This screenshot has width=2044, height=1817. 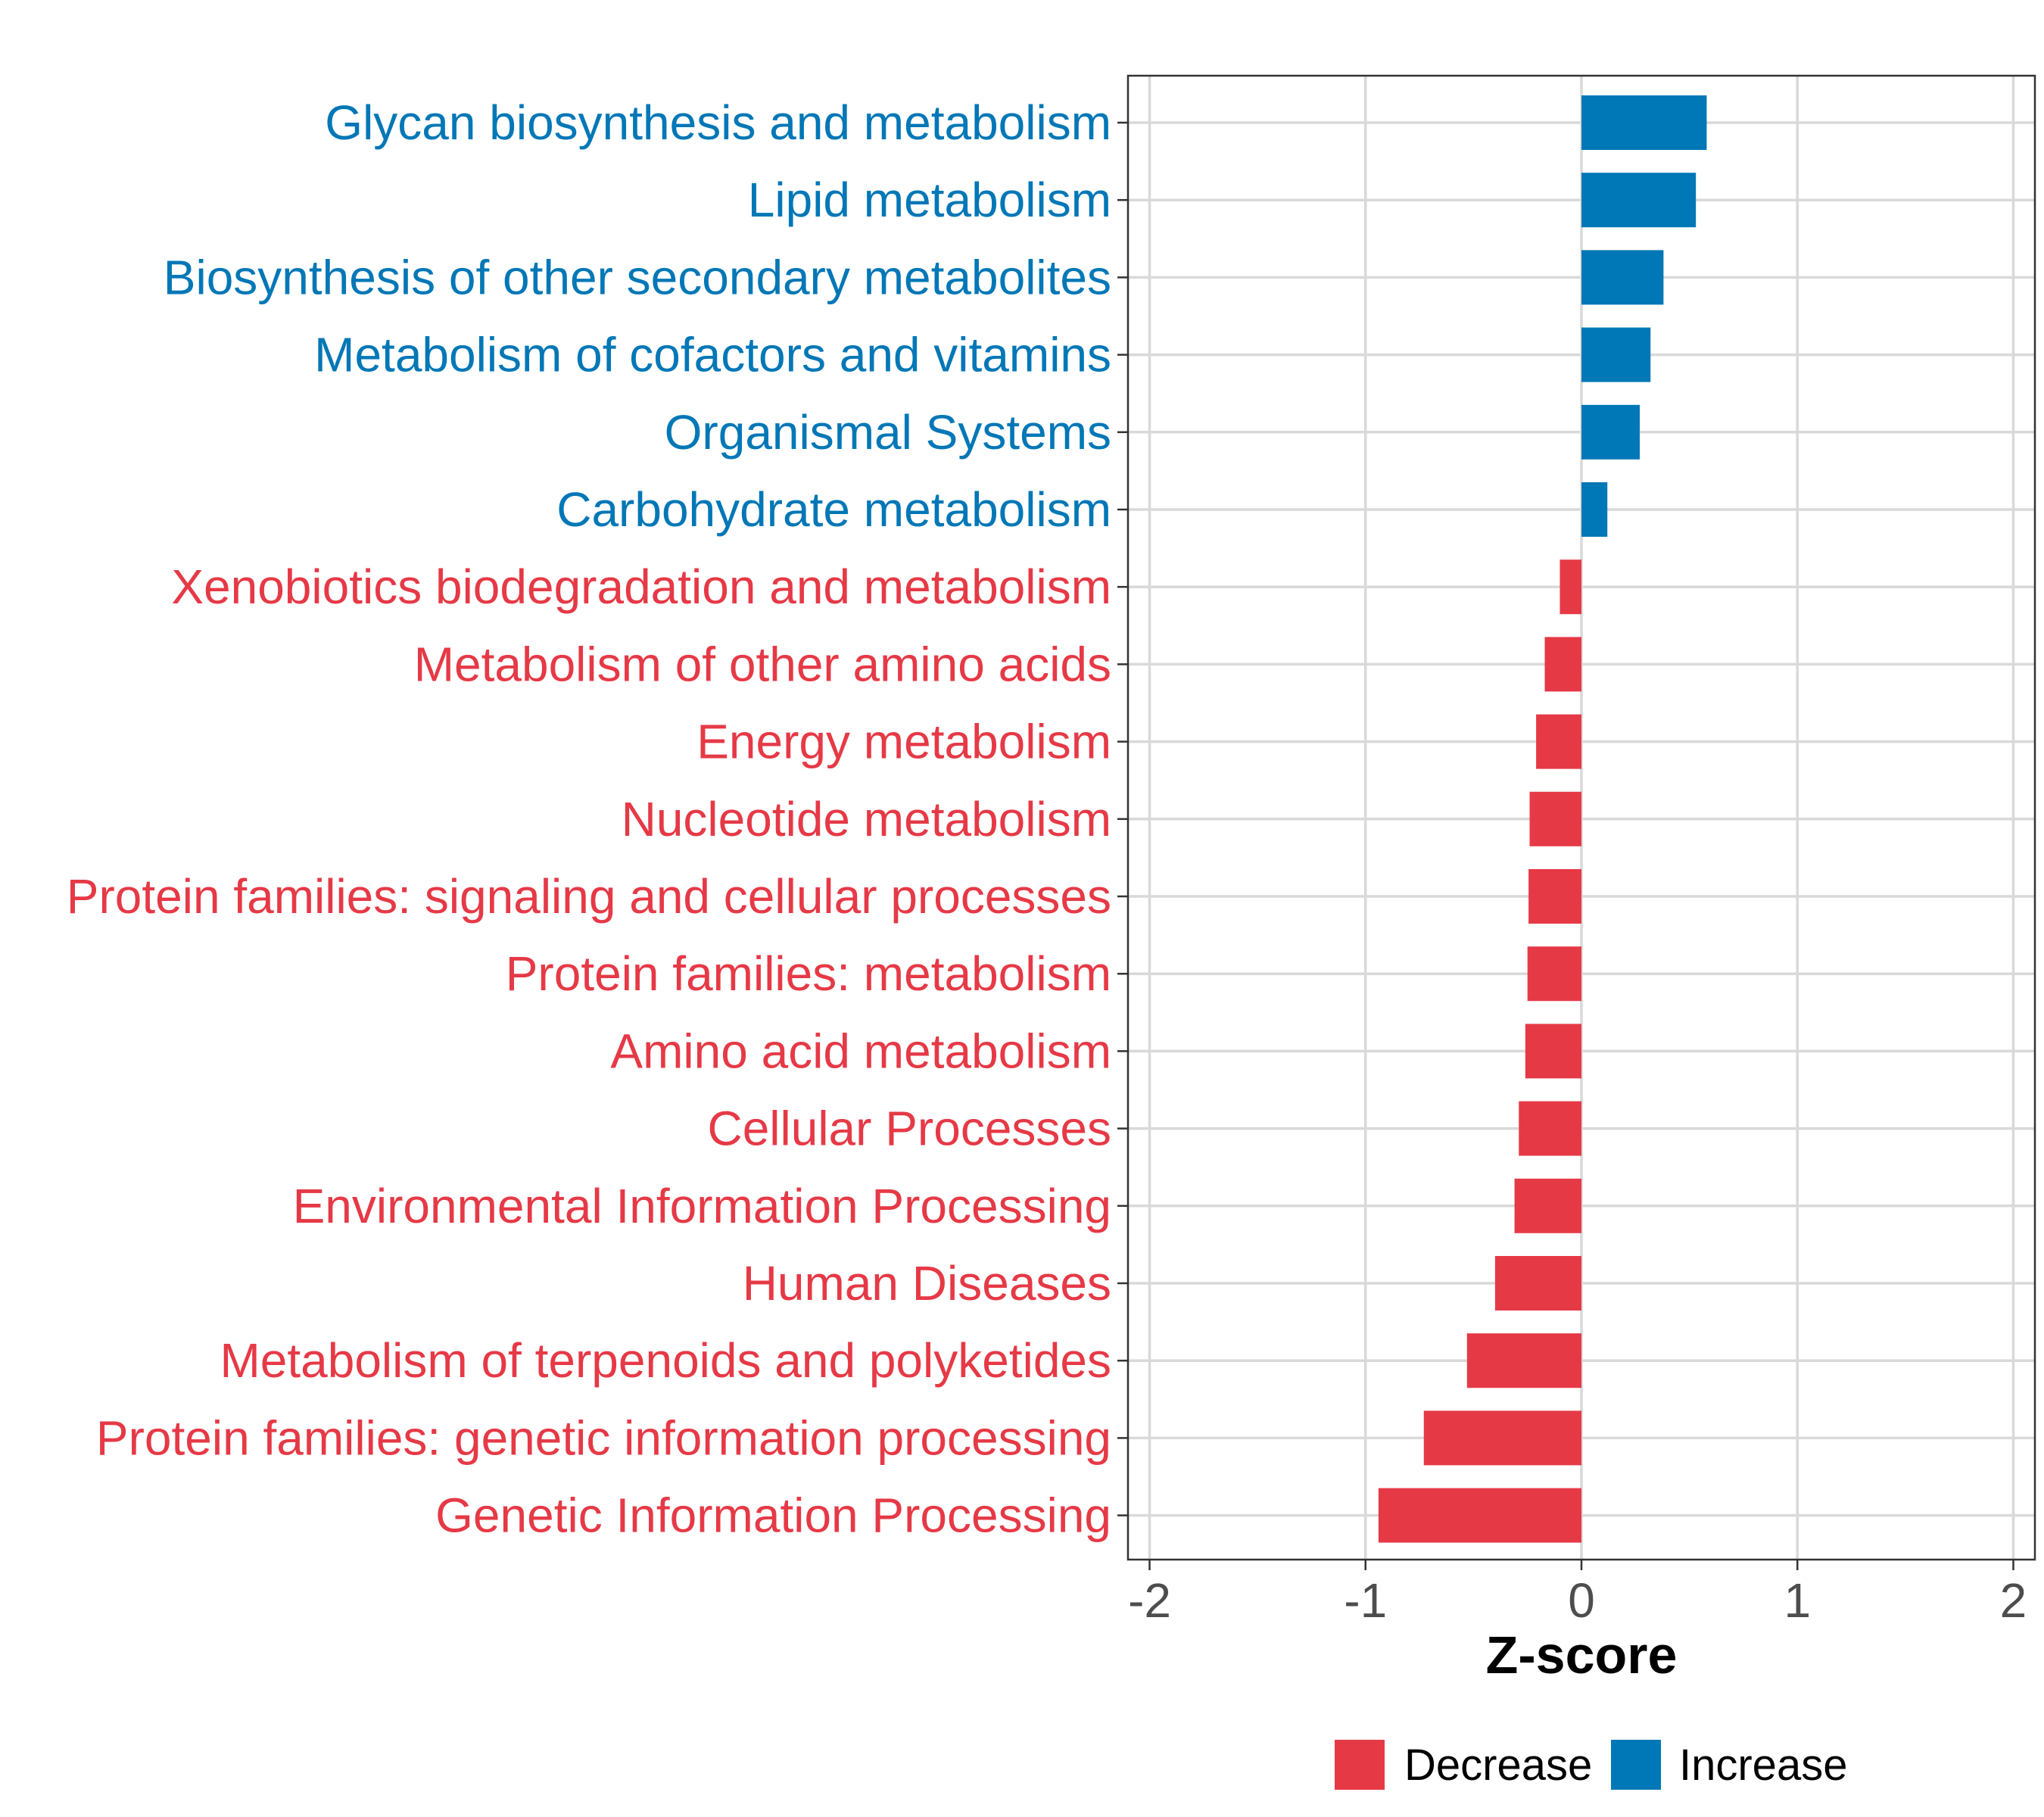 What do you see at coordinates (1149, 1600) in the screenshot?
I see `x-tick-label: -2` at bounding box center [1149, 1600].